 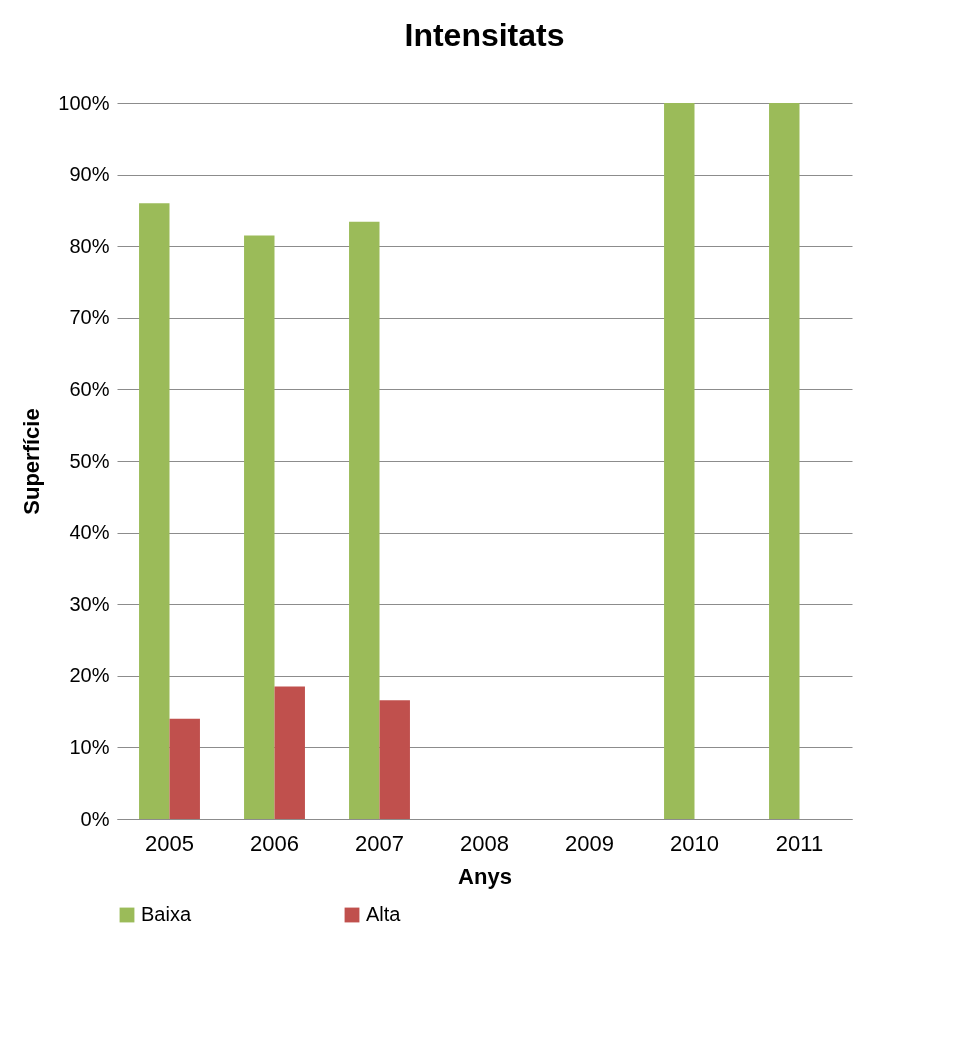 I want to click on x-tick-label: 2008, so click(x=484, y=843).